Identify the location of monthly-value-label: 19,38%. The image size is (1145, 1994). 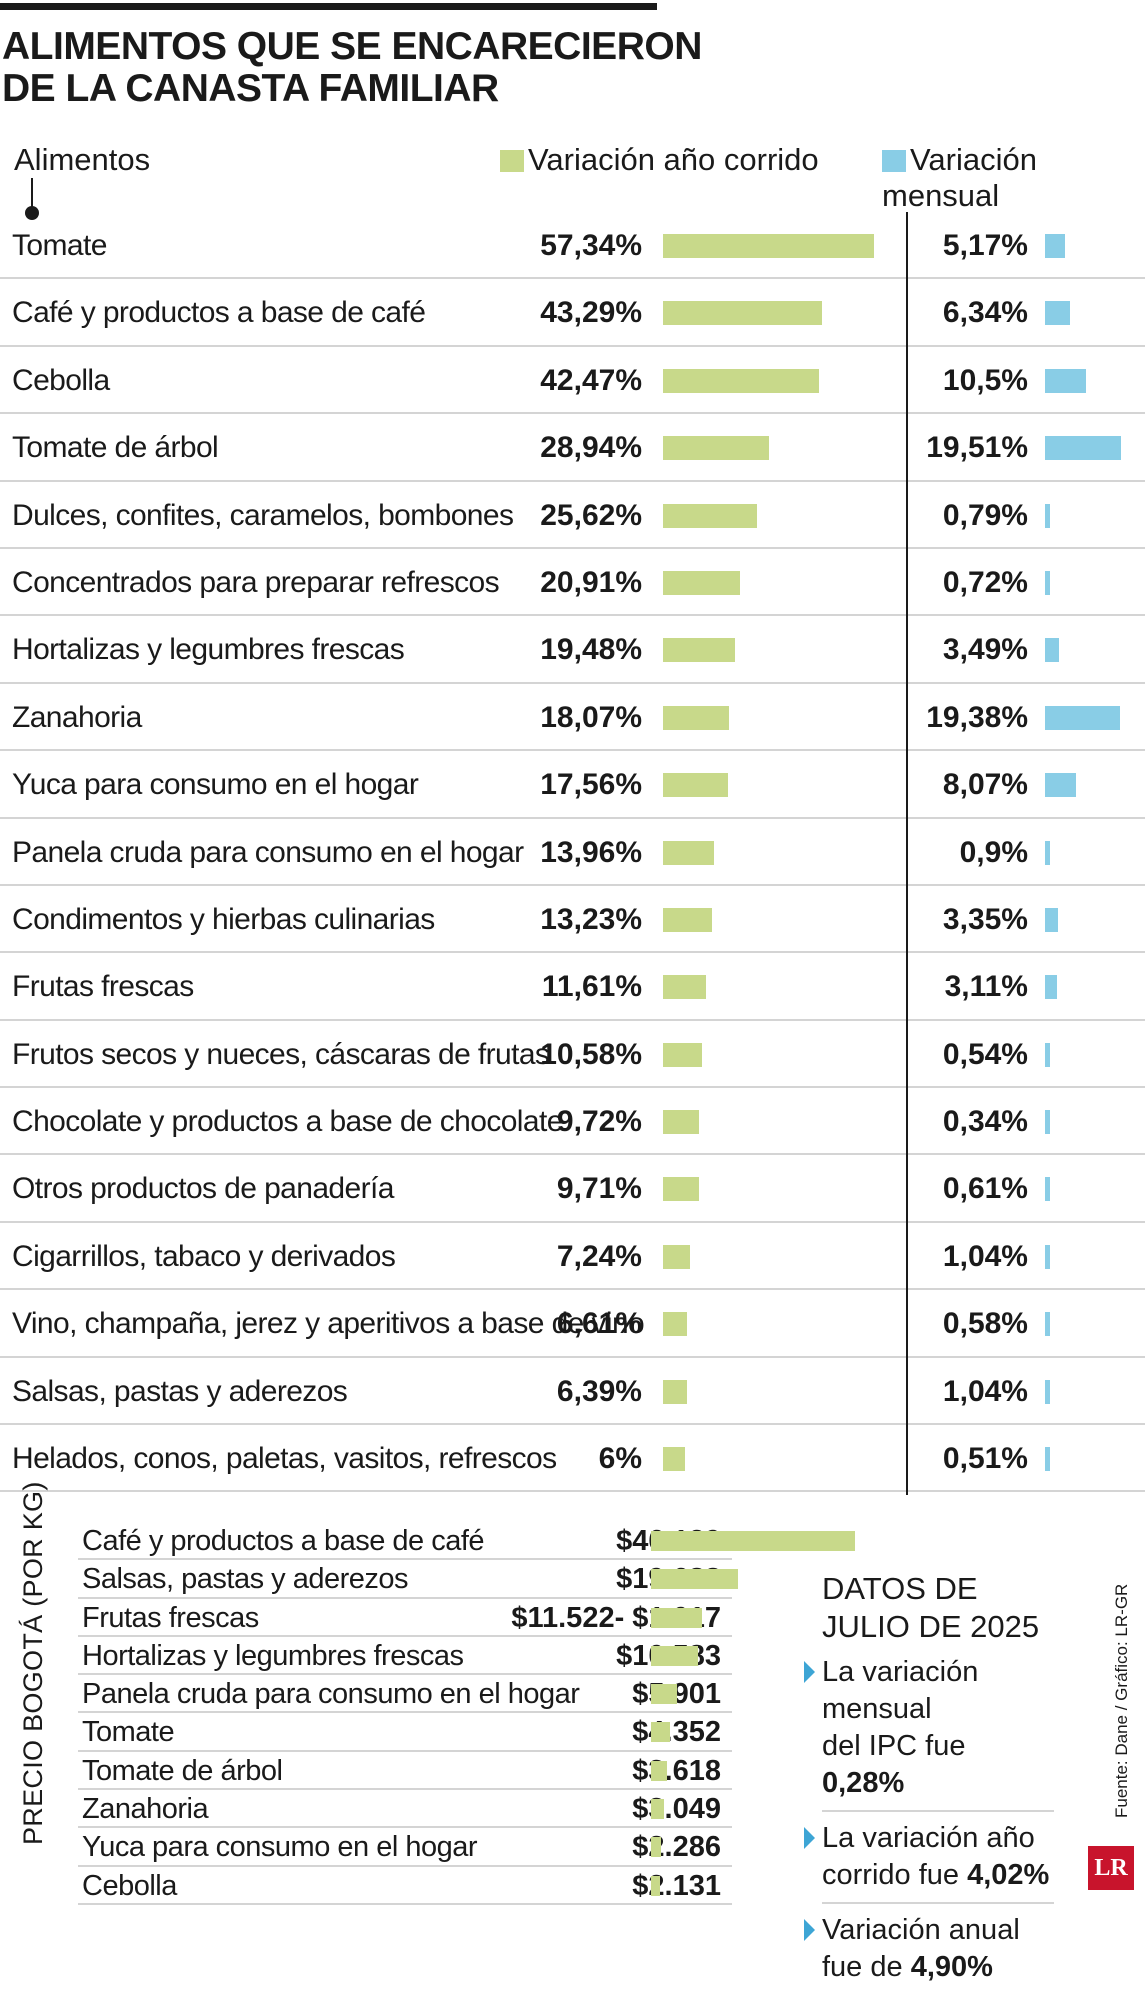
(977, 717).